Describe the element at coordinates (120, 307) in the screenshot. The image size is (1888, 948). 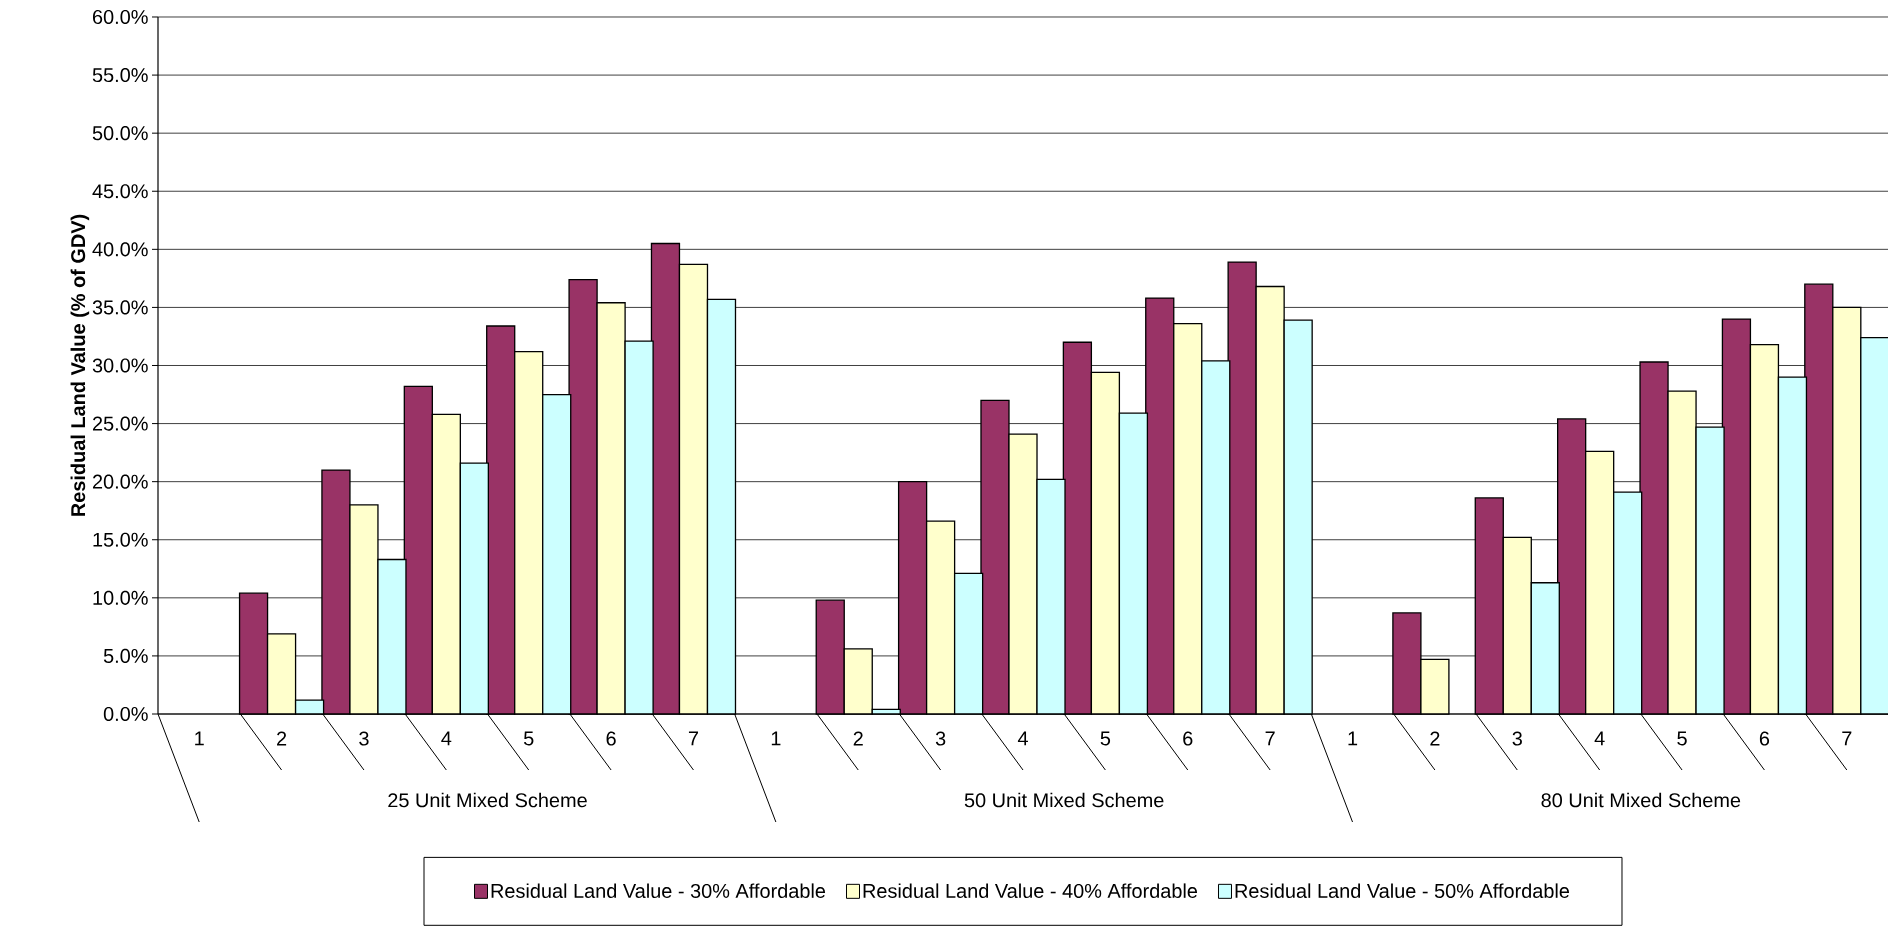
I see `y-tick-label: 35.0%` at that location.